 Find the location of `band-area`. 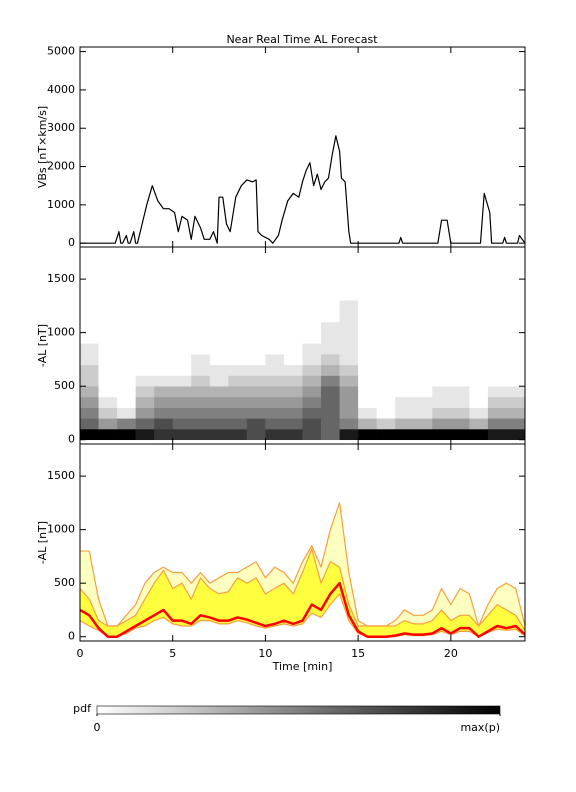

band-area is located at coordinates (302, 592).